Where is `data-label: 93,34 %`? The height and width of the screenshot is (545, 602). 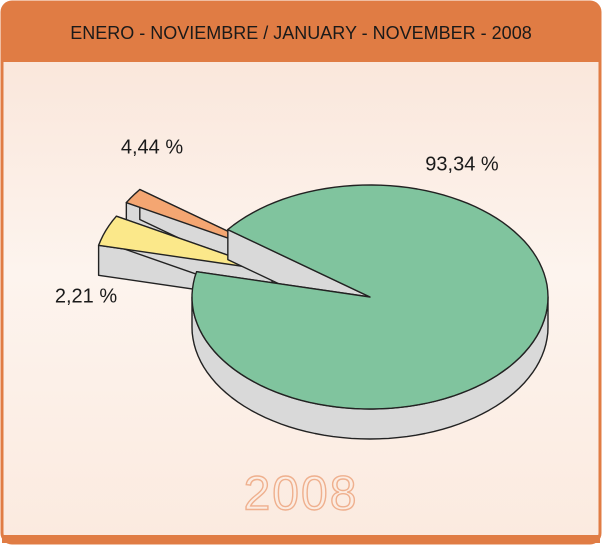 data-label: 93,34 % is located at coordinates (462, 164).